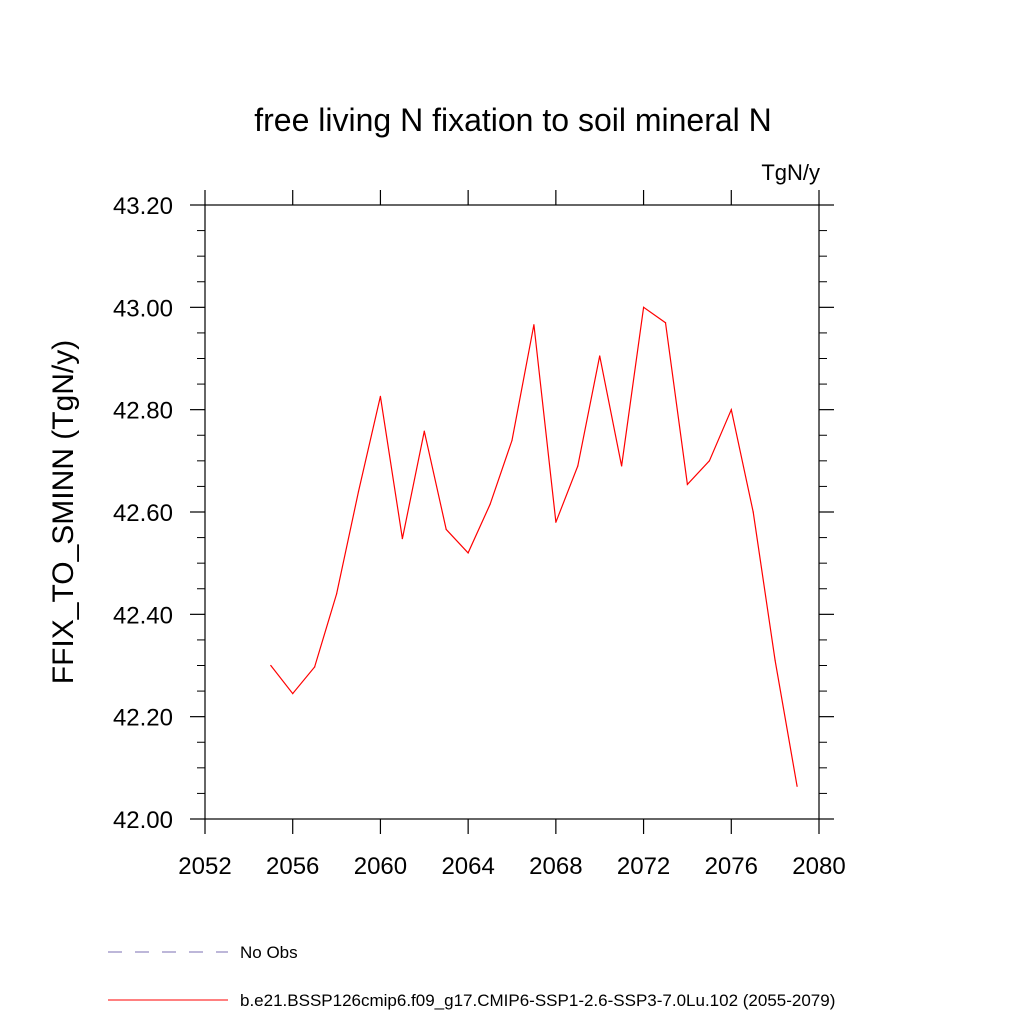 Image resolution: width=1024 pixels, height=1024 pixels. What do you see at coordinates (731, 866) in the screenshot?
I see `x-tick-label: 2076` at bounding box center [731, 866].